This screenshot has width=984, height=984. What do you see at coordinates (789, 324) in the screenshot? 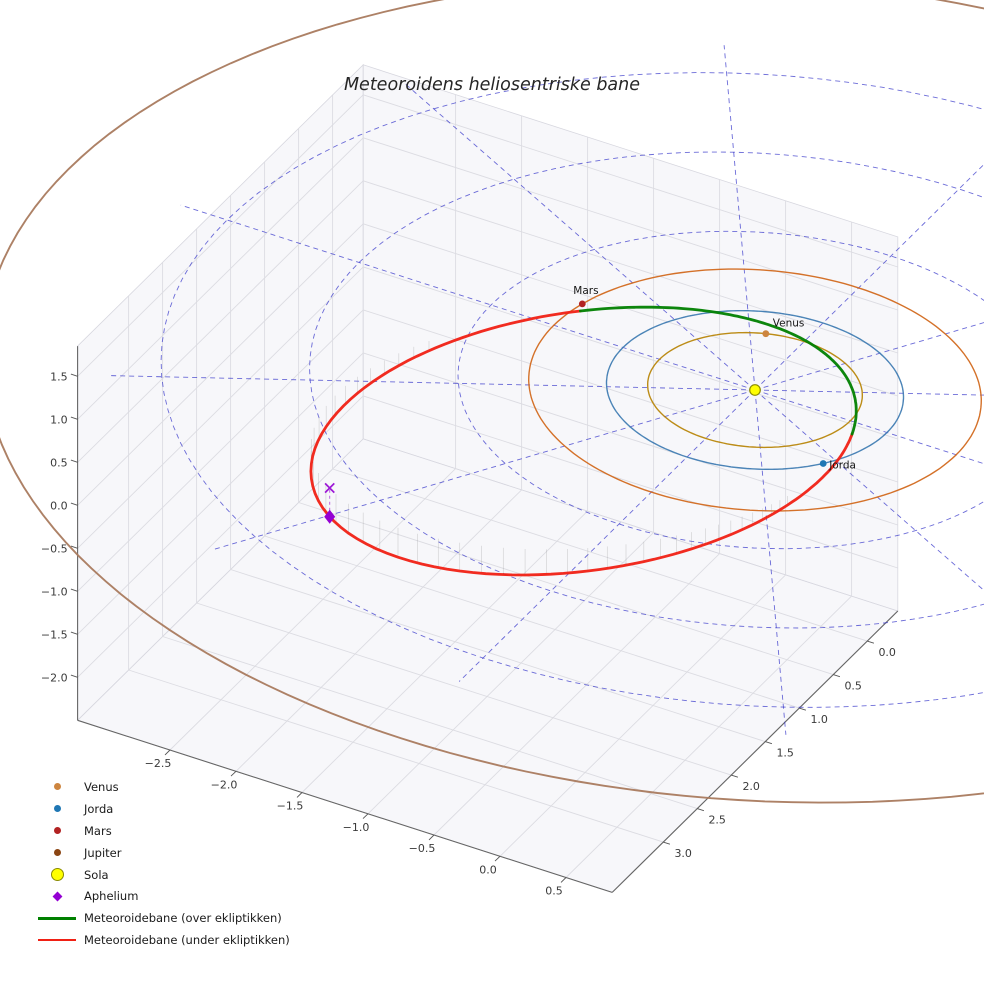
I see `planet-label-venus: Venus` at bounding box center [789, 324].